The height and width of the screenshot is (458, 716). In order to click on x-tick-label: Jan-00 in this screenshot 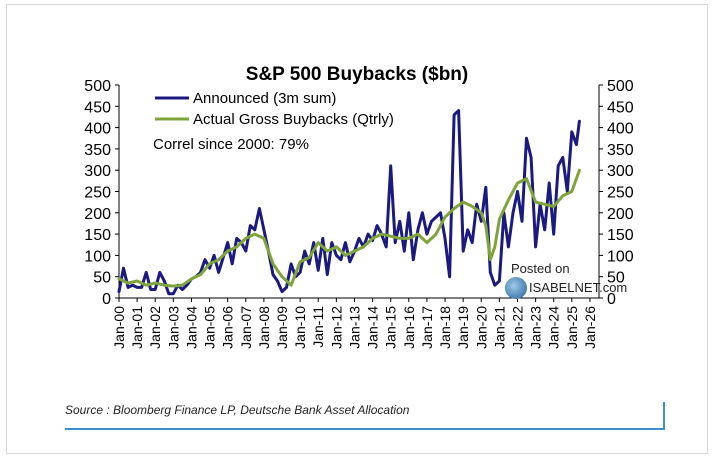, I will do `click(119, 327)`.